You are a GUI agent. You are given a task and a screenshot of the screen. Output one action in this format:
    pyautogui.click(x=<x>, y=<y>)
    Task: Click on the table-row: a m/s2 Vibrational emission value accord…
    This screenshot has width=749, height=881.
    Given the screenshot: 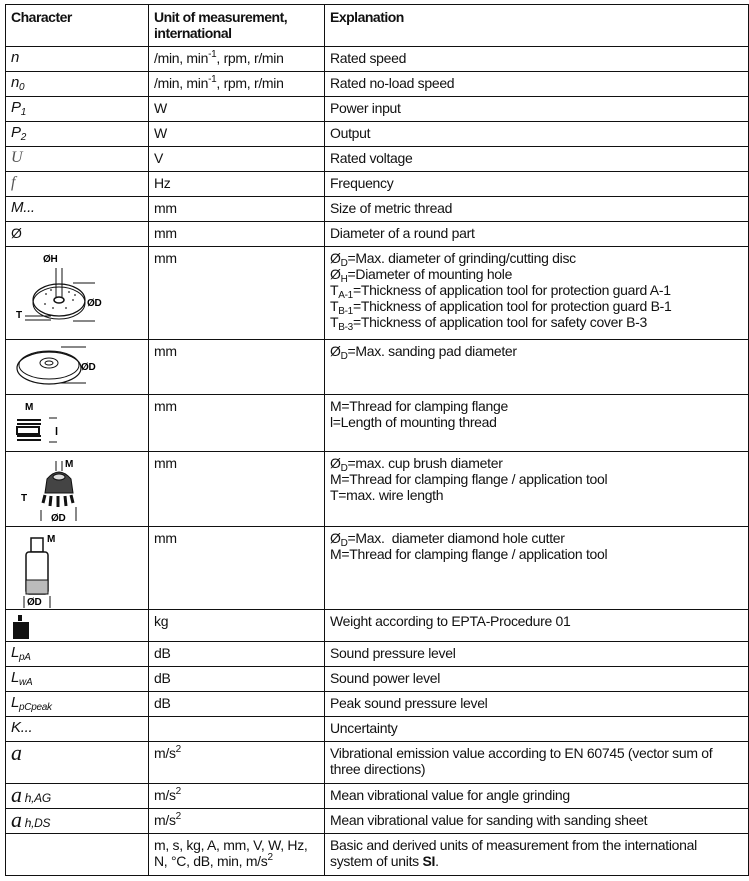 What is the action you would take?
    pyautogui.click(x=377, y=762)
    